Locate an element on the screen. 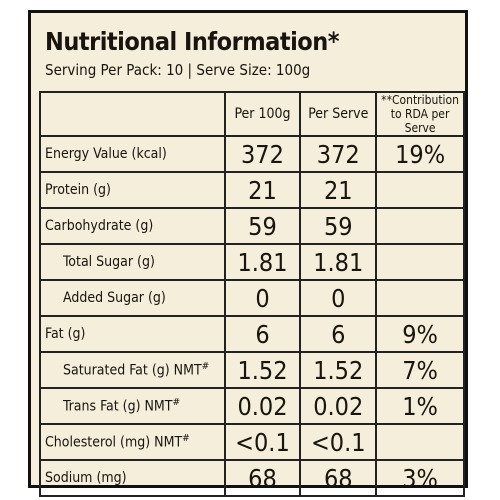  row-label: Carbohydrate (g) is located at coordinates (132, 226).